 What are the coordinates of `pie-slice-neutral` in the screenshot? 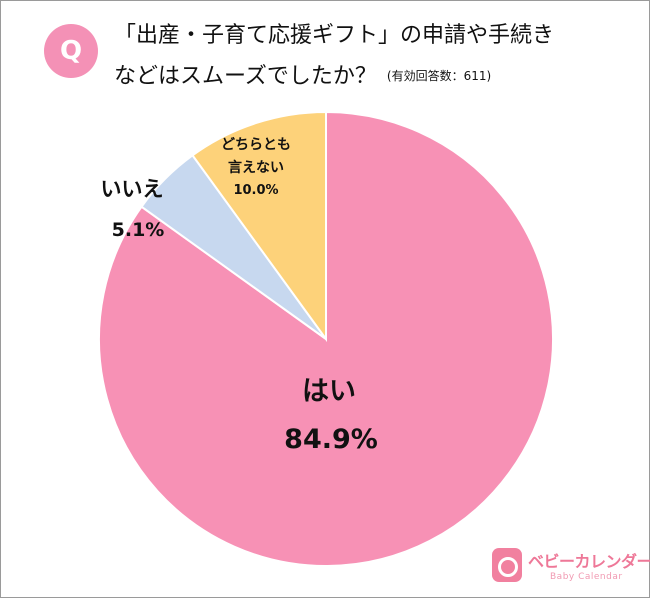 It's located at (259, 226).